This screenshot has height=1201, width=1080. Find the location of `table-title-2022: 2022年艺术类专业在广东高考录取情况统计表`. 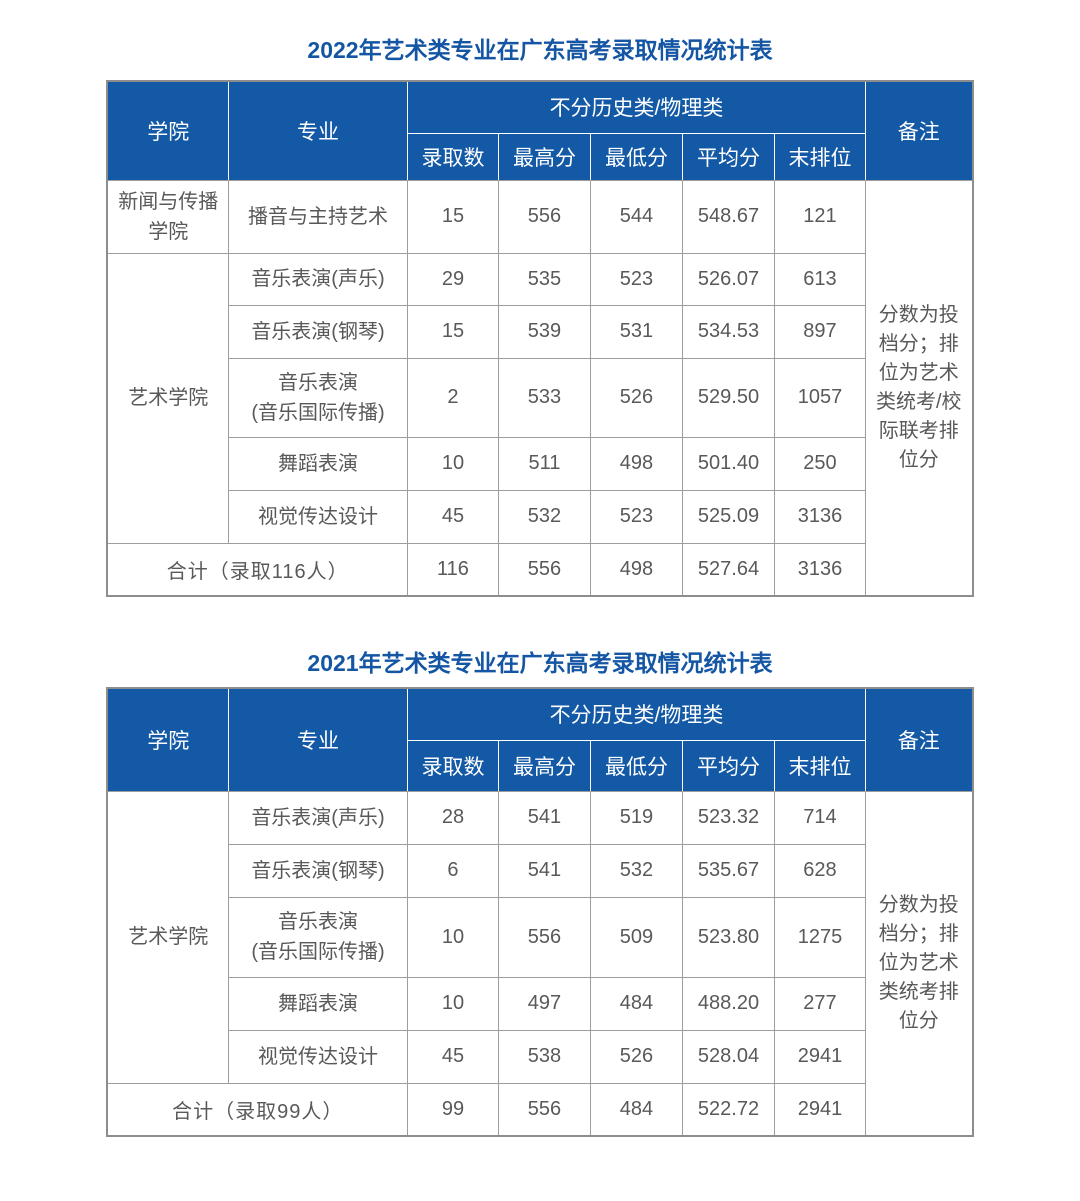

table-title-2022: 2022年艺术类专业在广东高考录取情况统计表 is located at coordinates (540, 50).